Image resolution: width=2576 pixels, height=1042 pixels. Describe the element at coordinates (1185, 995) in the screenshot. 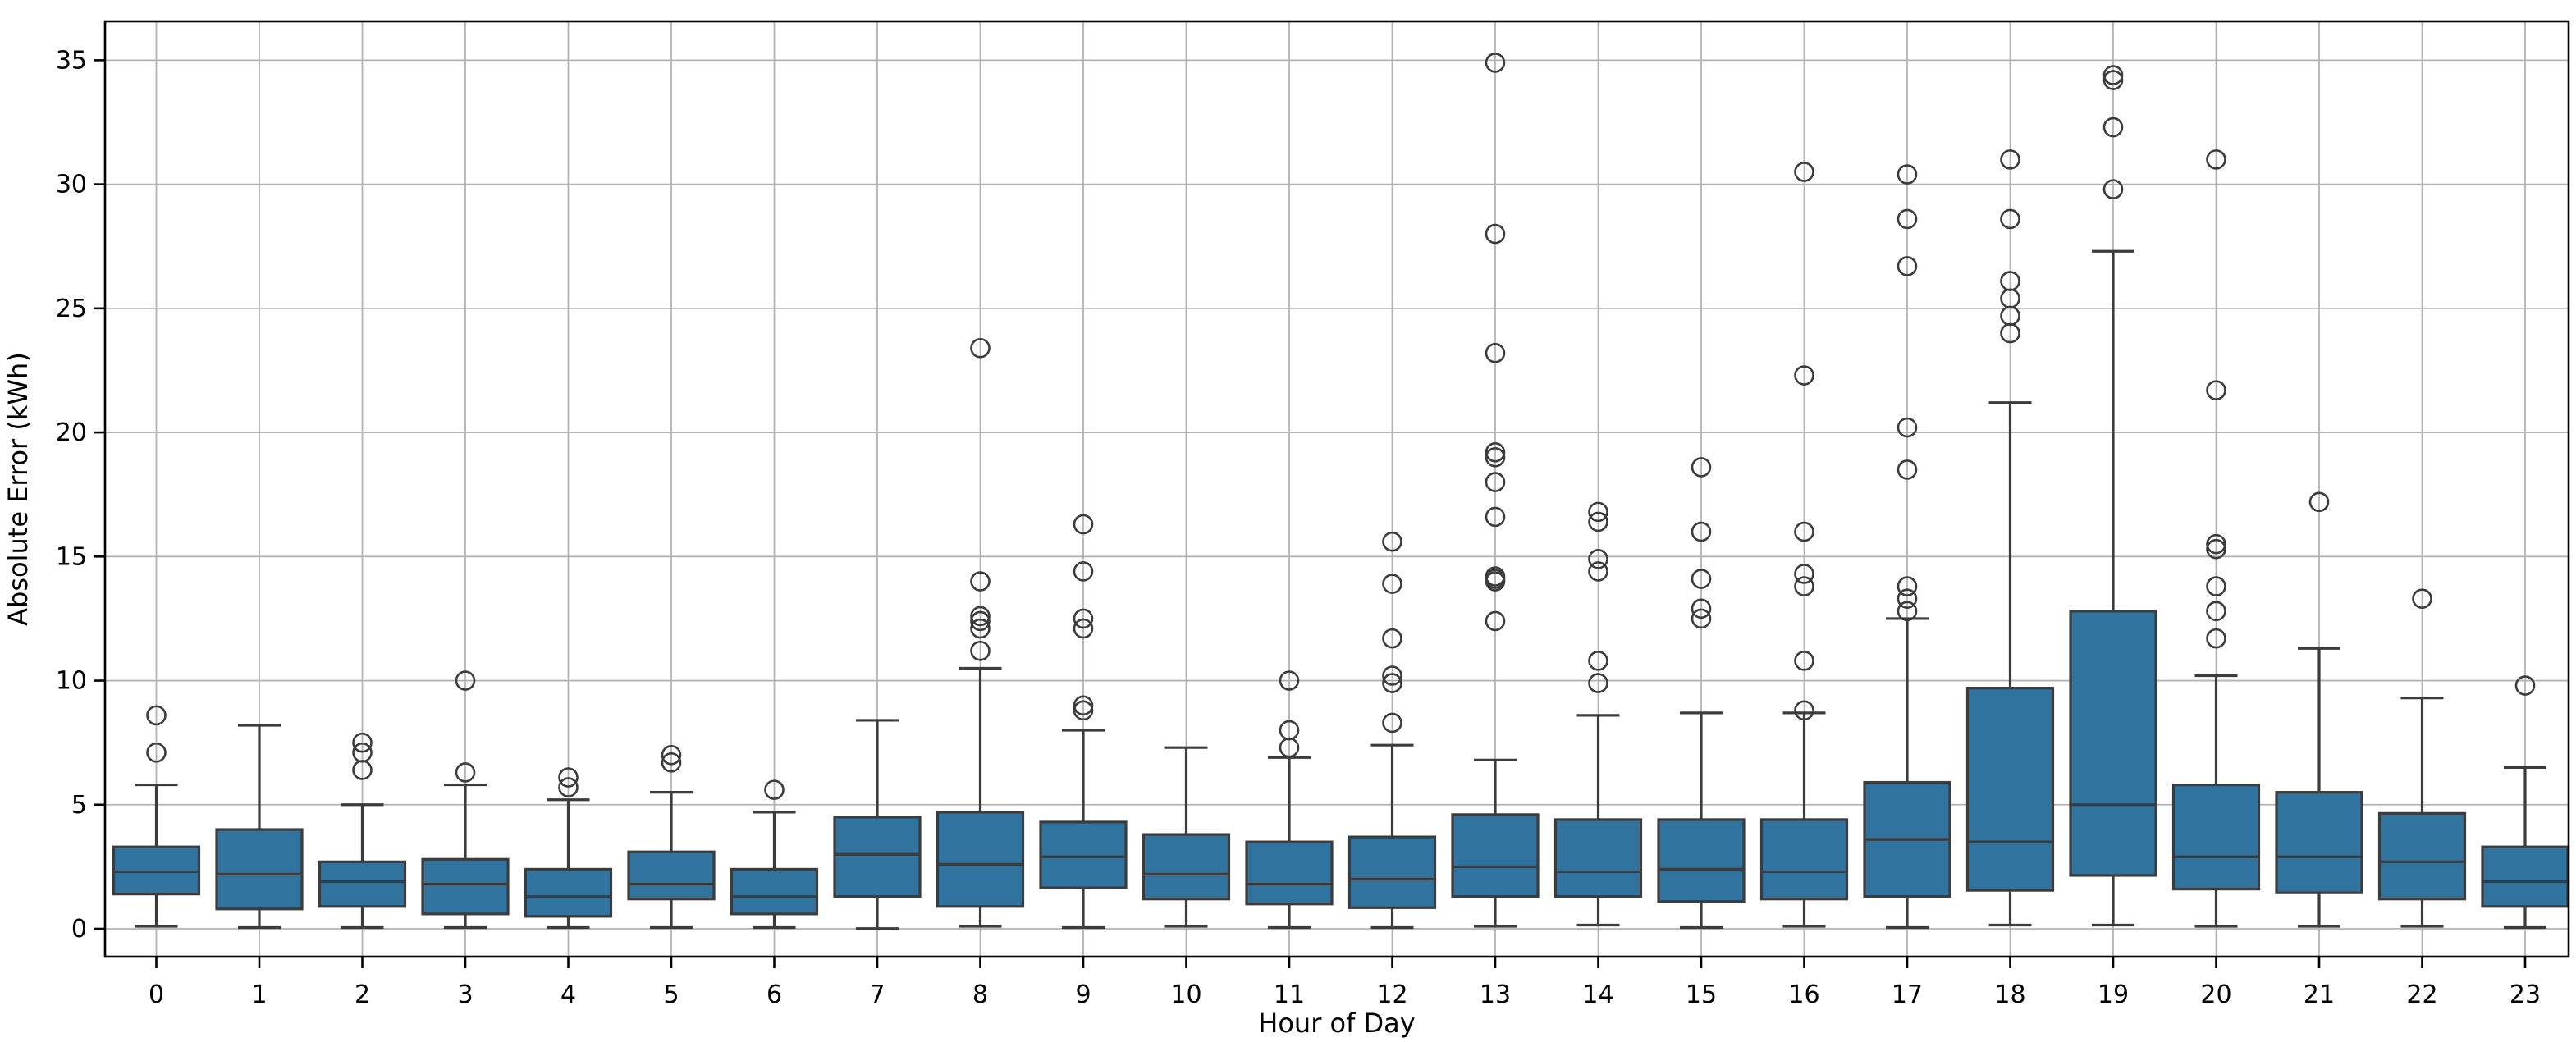

I see `x-tick-label: 10` at that location.